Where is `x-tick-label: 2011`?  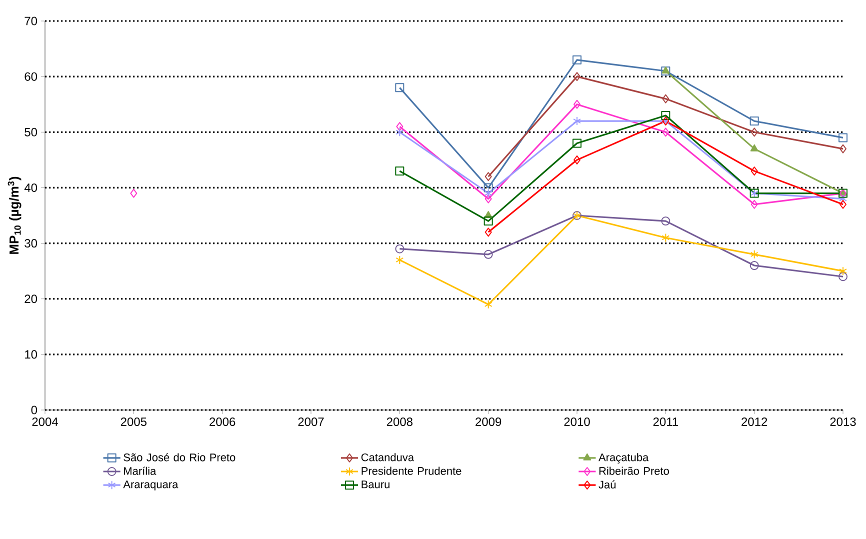
x-tick-label: 2011 is located at coordinates (665, 422).